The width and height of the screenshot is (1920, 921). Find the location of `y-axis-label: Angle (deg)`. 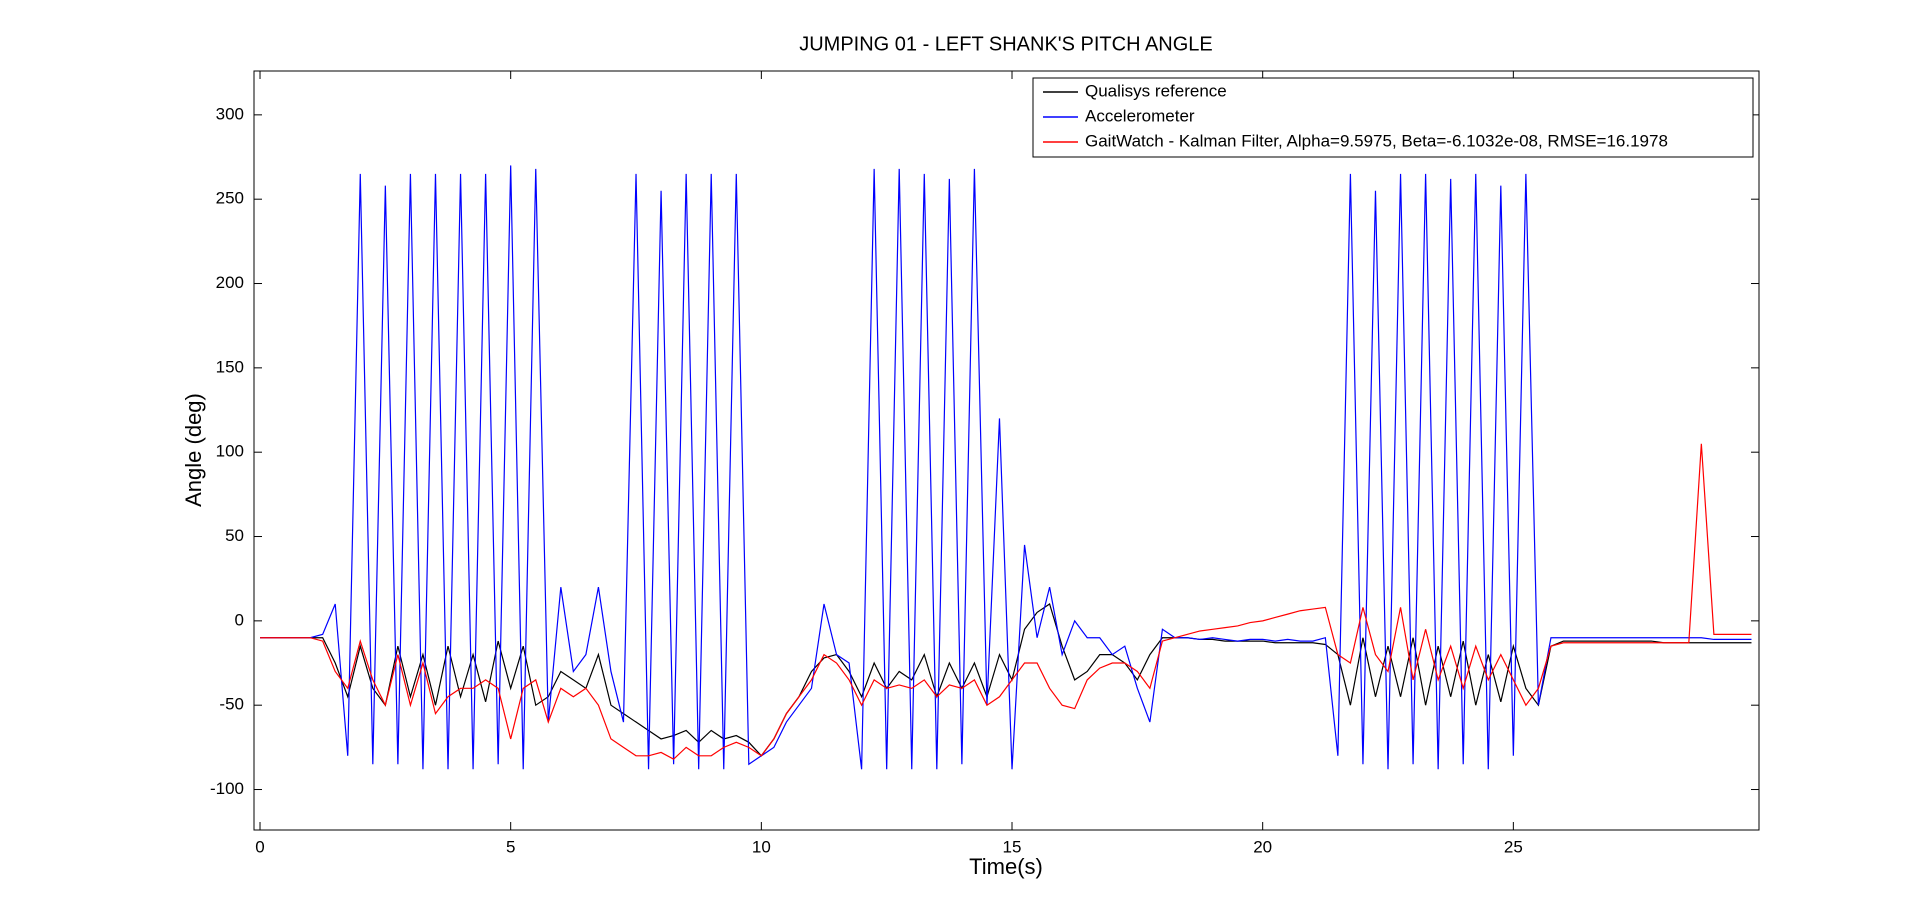

y-axis-label: Angle (deg) is located at coordinates (193, 450).